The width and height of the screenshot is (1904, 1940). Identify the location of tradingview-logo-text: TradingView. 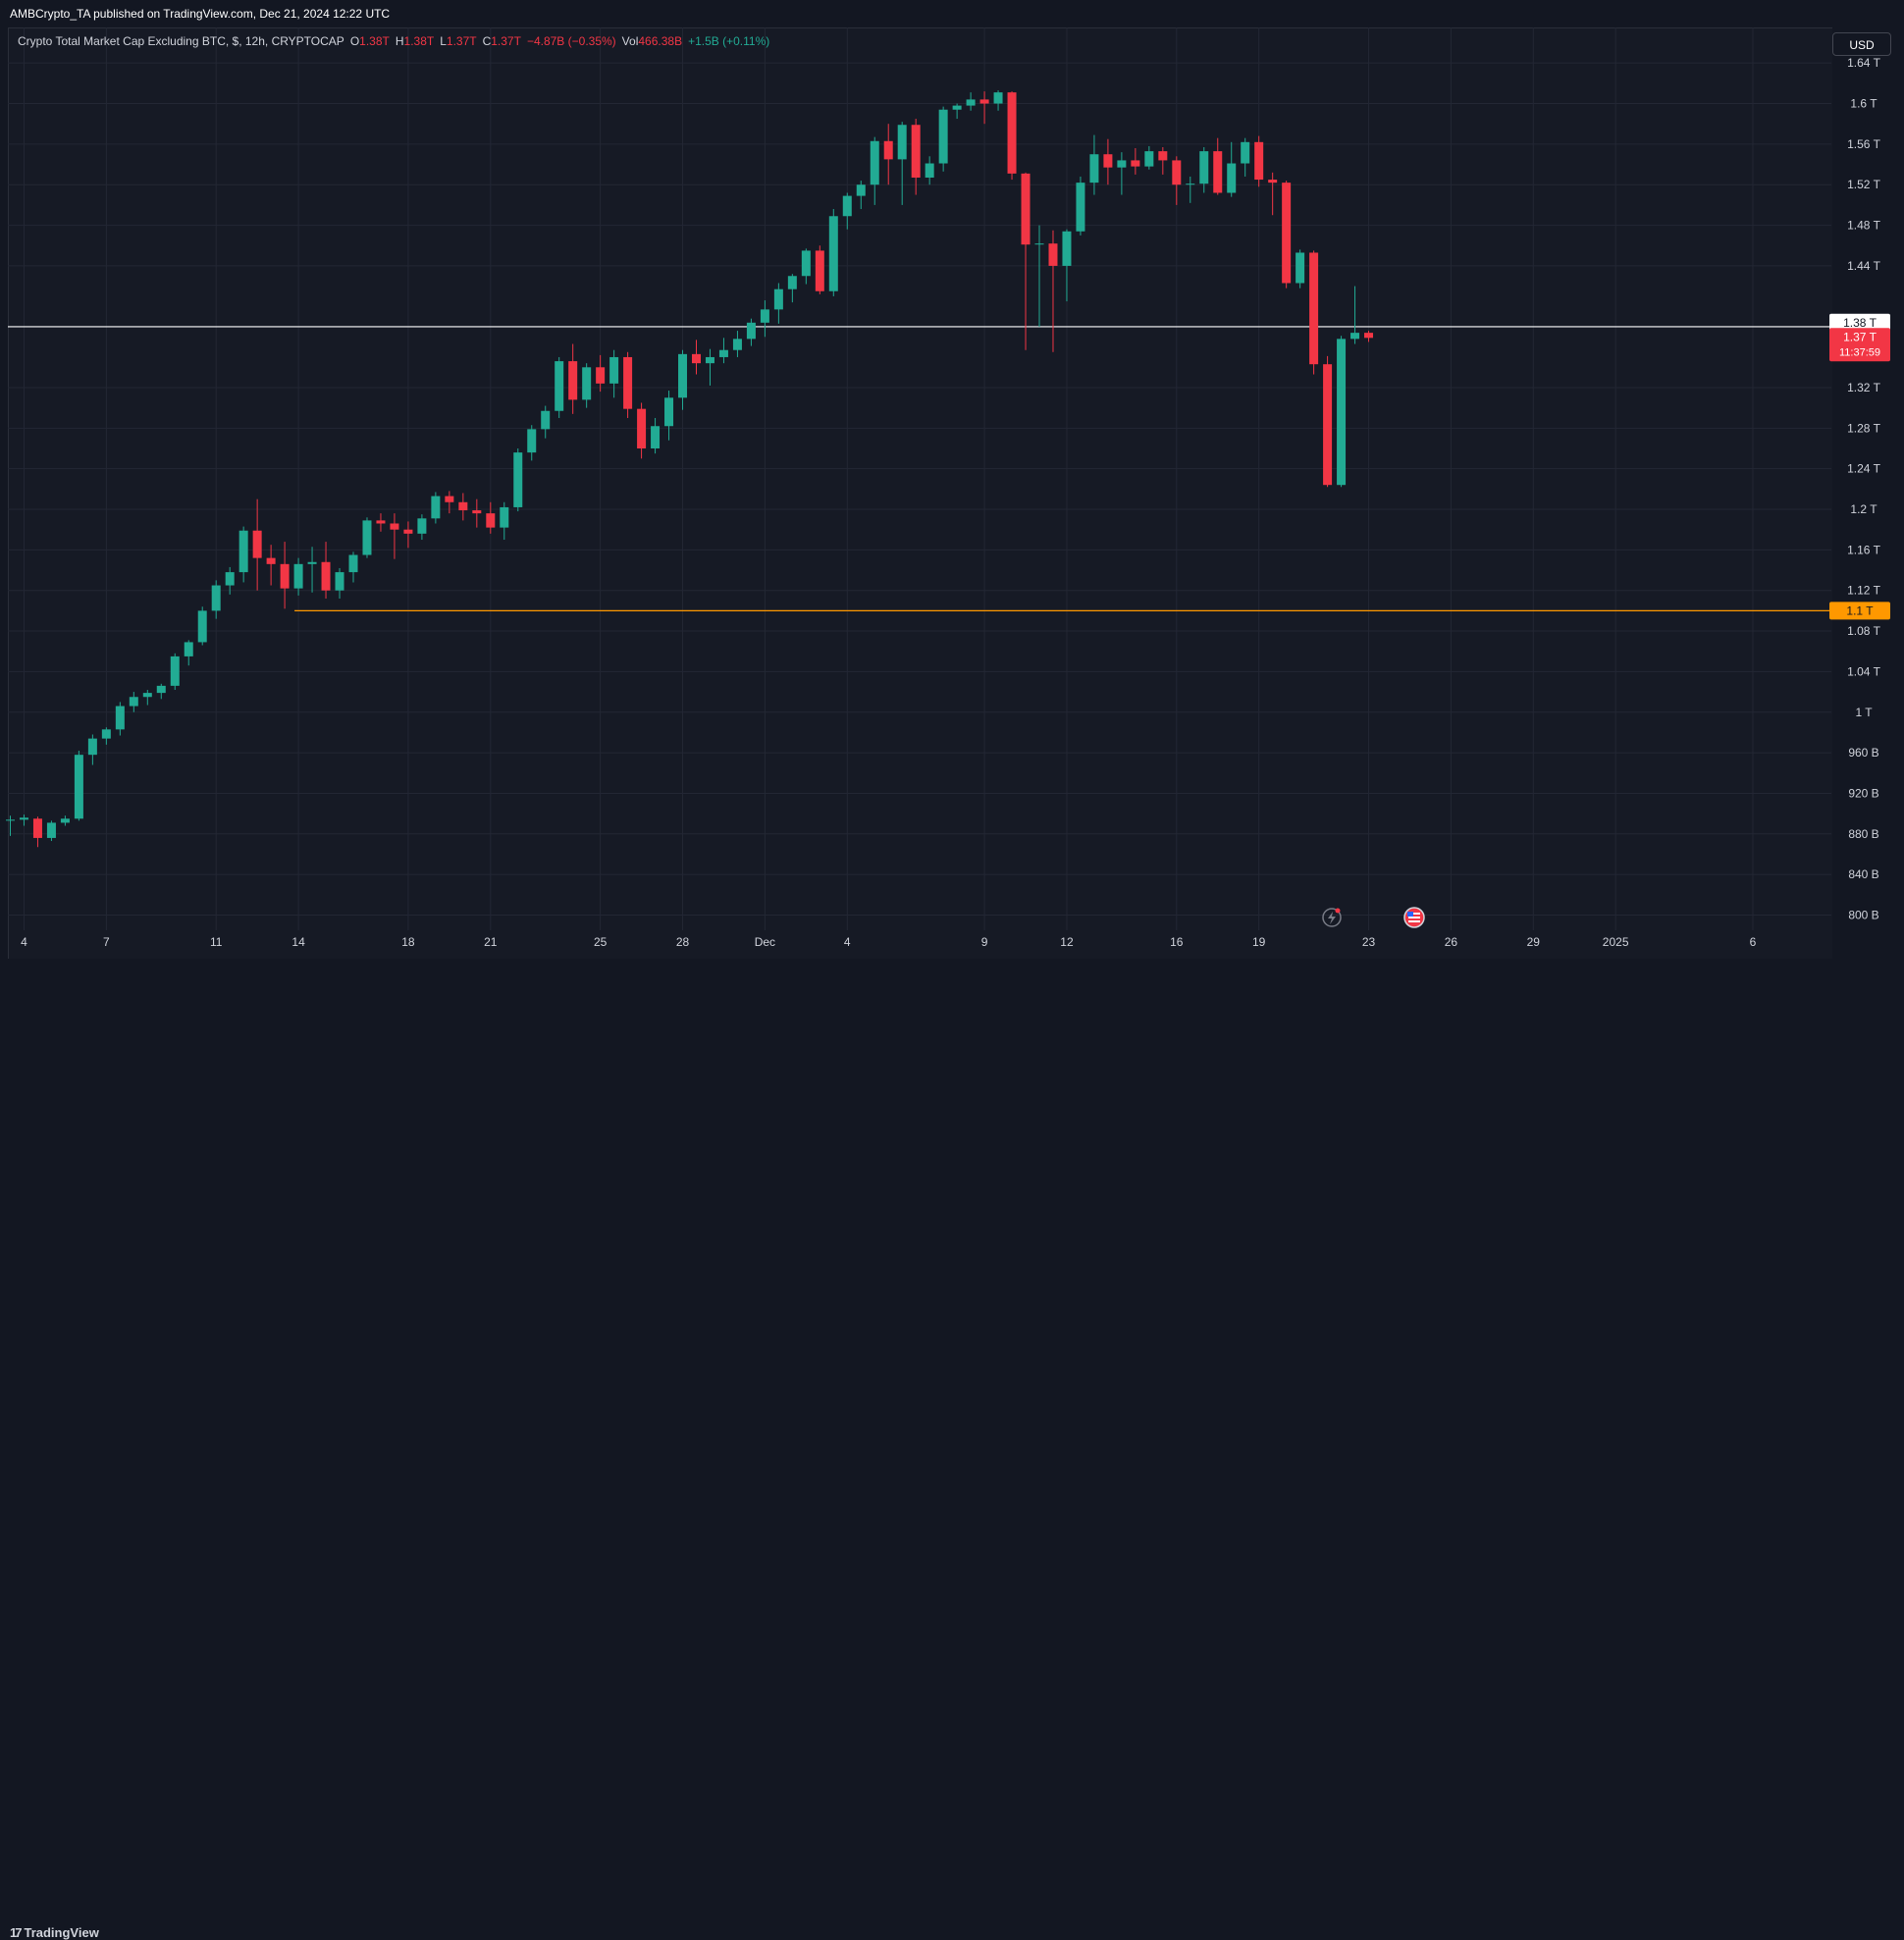
(61, 1932).